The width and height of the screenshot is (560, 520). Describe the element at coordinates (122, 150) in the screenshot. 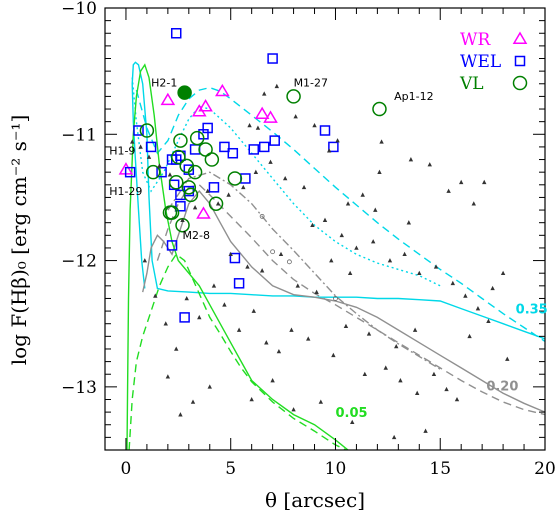

I see `object-label: H1-9` at that location.